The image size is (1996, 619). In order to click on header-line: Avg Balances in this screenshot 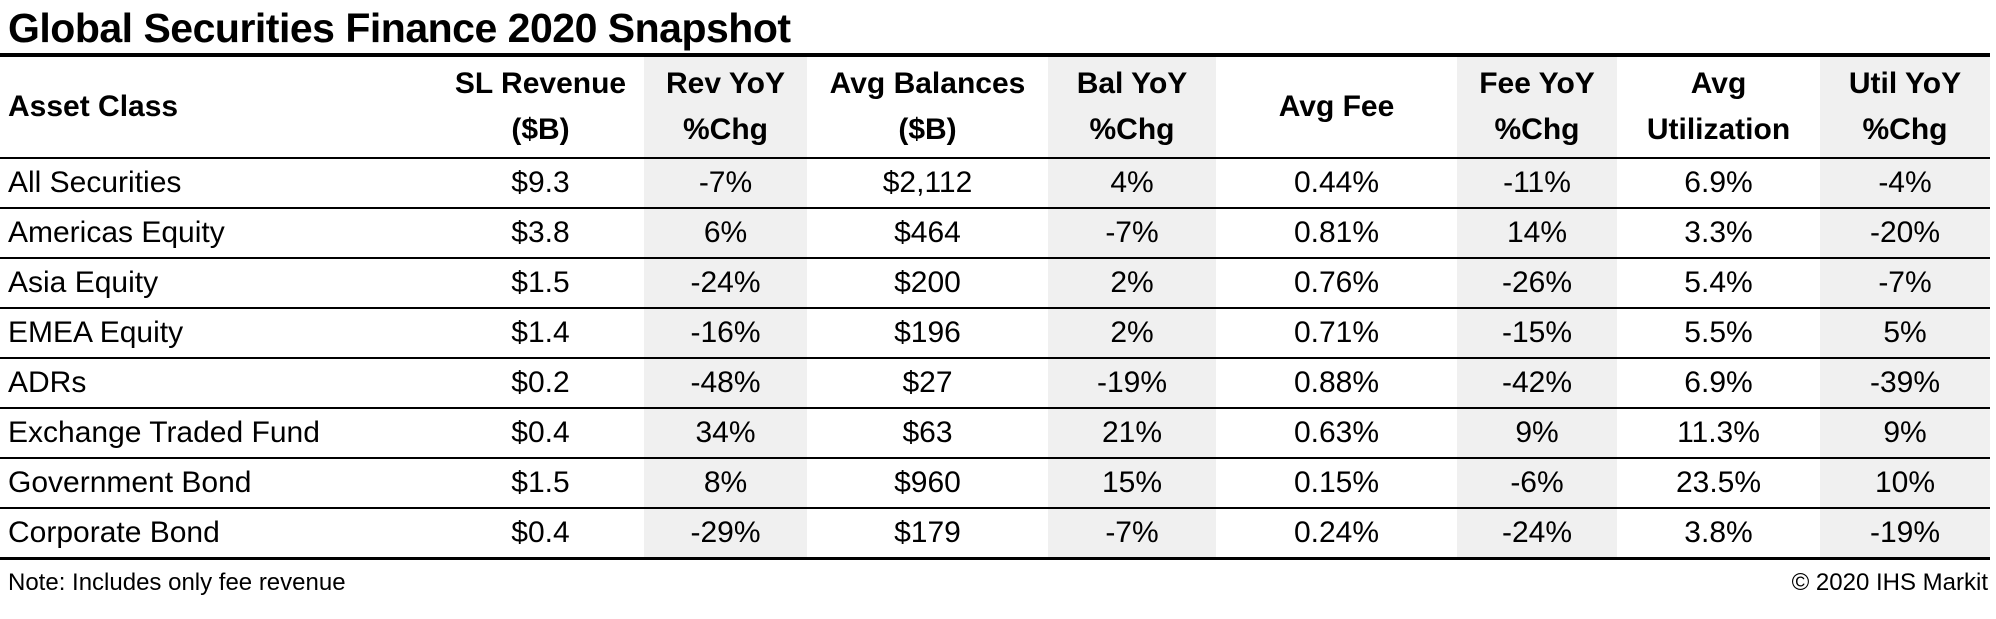, I will do `click(927, 83)`.